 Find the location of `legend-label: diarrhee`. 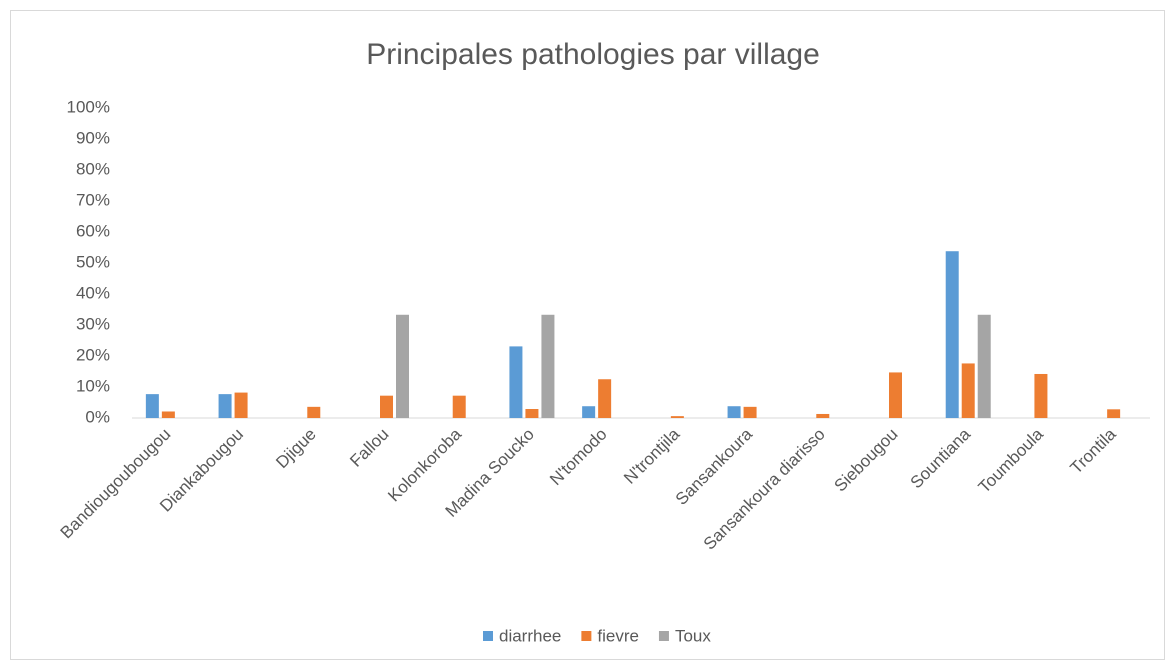

legend-label: diarrhee is located at coordinates (530, 635).